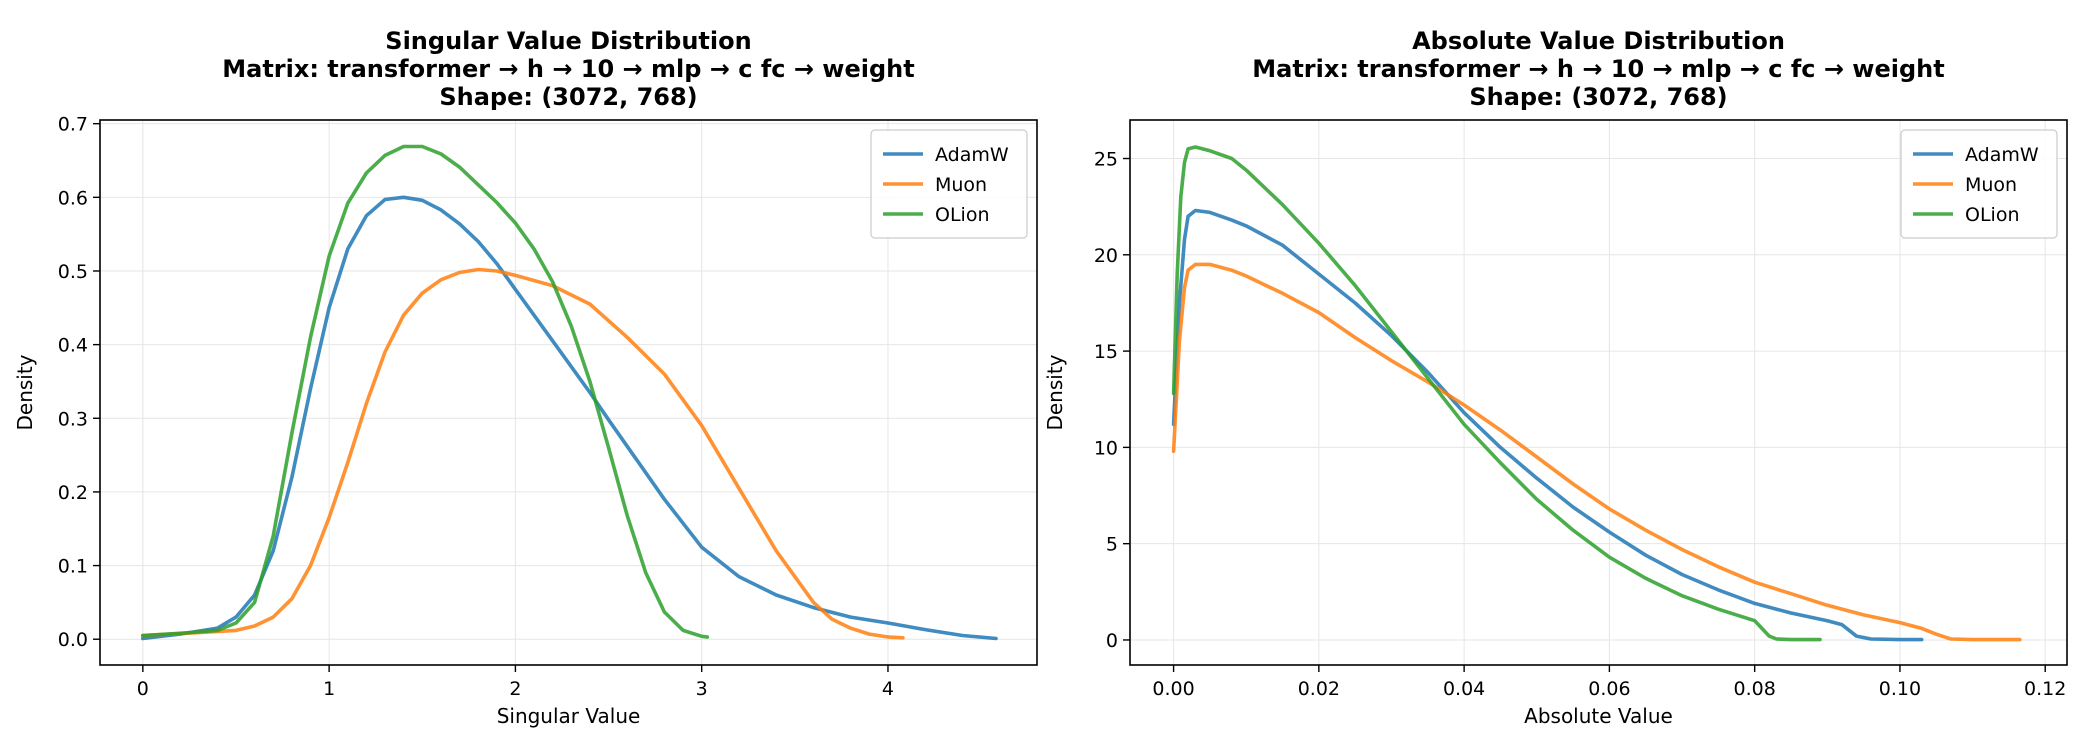 This screenshot has width=2100, height=750. Describe the element at coordinates (1112, 545) in the screenshot. I see `y-tick-label: 5` at that location.